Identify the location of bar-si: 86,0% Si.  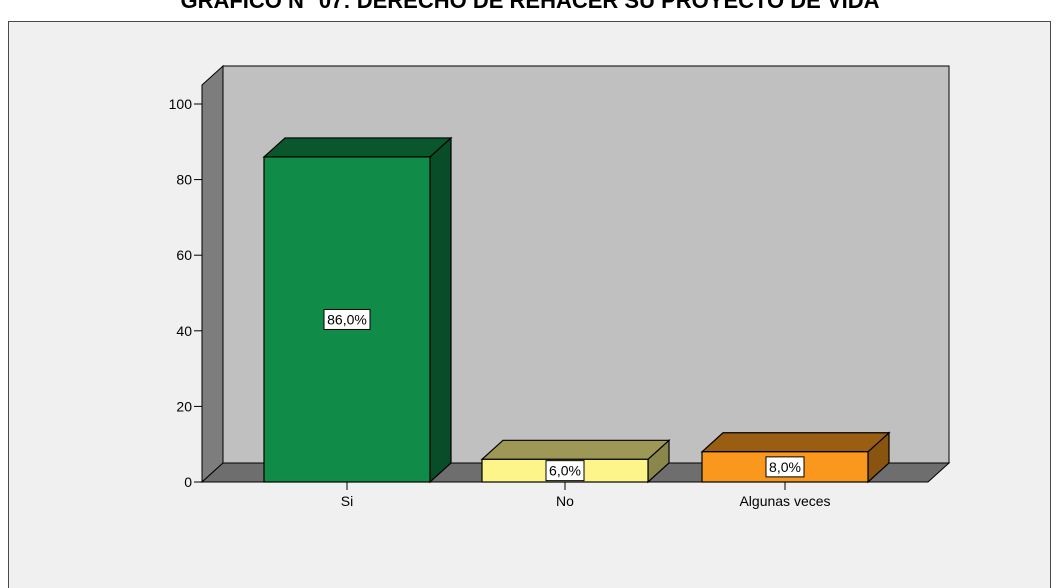
(357, 322).